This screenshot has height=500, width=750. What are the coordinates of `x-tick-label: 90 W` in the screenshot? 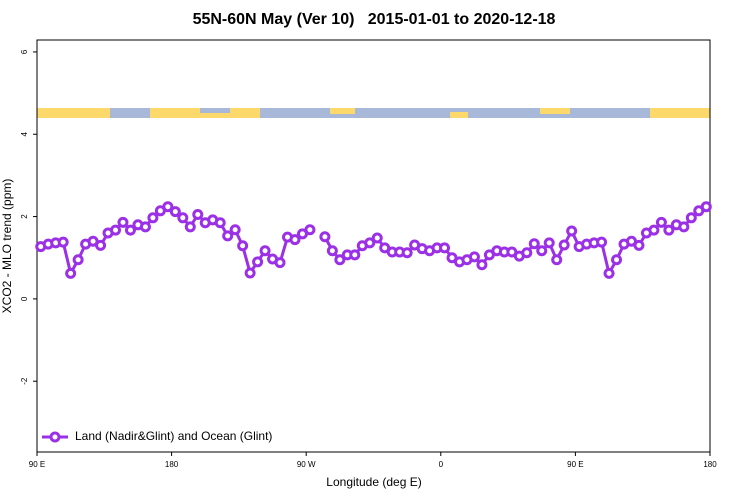 It's located at (306, 464).